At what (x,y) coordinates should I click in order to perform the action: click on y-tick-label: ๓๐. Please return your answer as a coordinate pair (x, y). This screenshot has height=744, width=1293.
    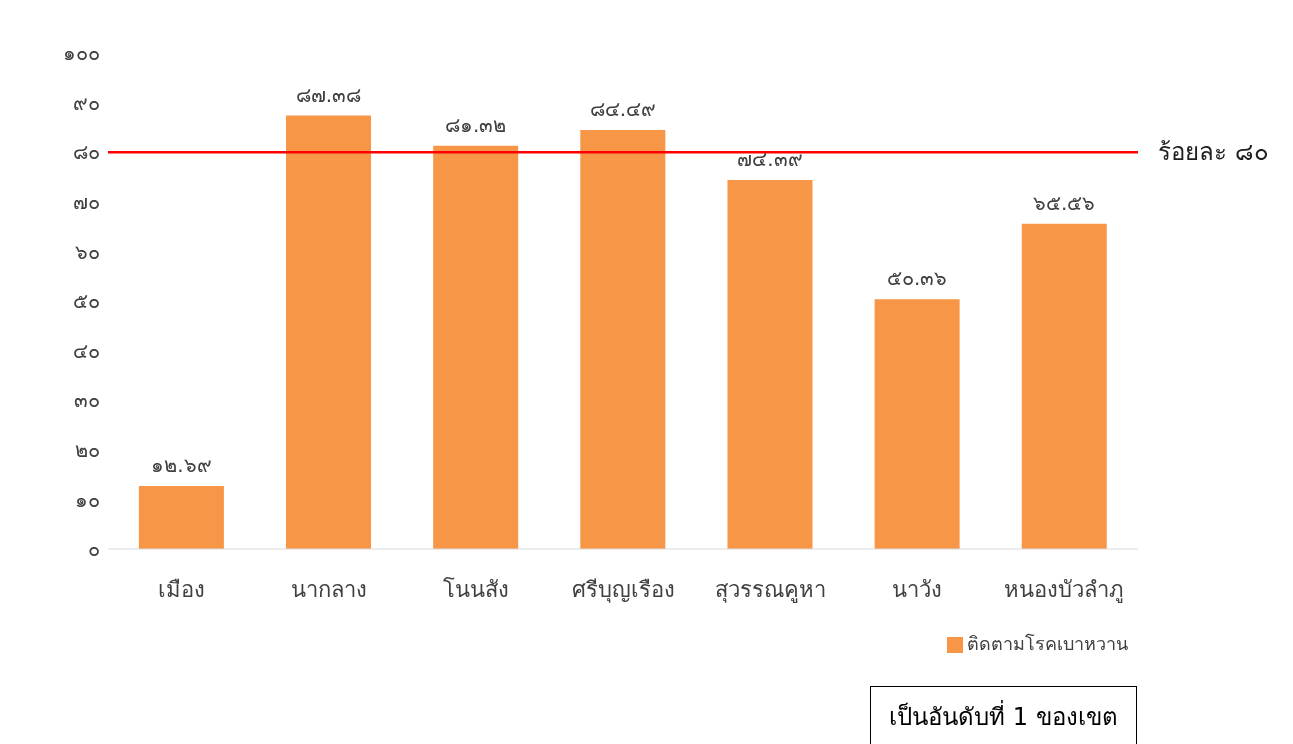
    Looking at the image, I should click on (87, 400).